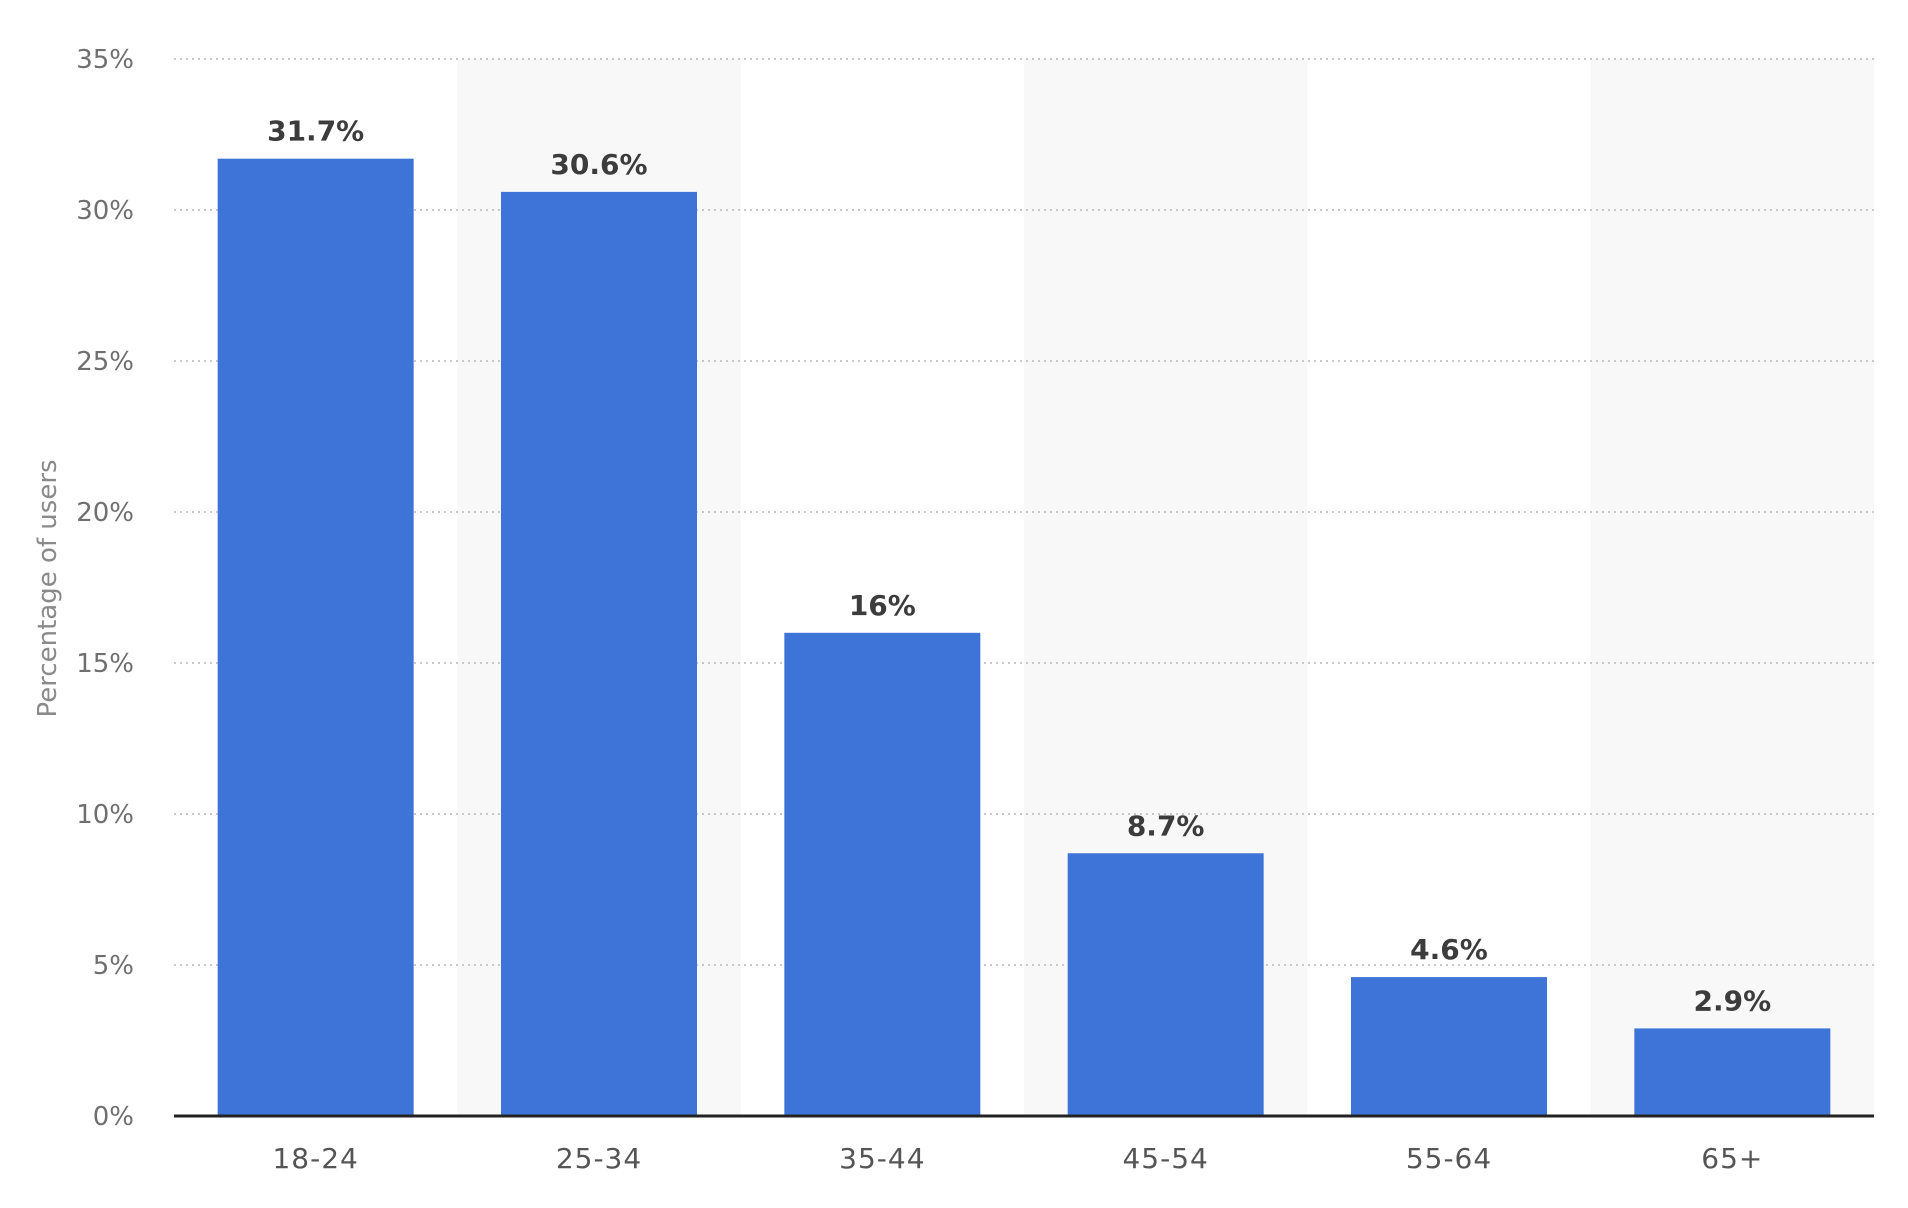 The height and width of the screenshot is (1208, 1908). I want to click on y-tick-label: 30%, so click(105, 211).